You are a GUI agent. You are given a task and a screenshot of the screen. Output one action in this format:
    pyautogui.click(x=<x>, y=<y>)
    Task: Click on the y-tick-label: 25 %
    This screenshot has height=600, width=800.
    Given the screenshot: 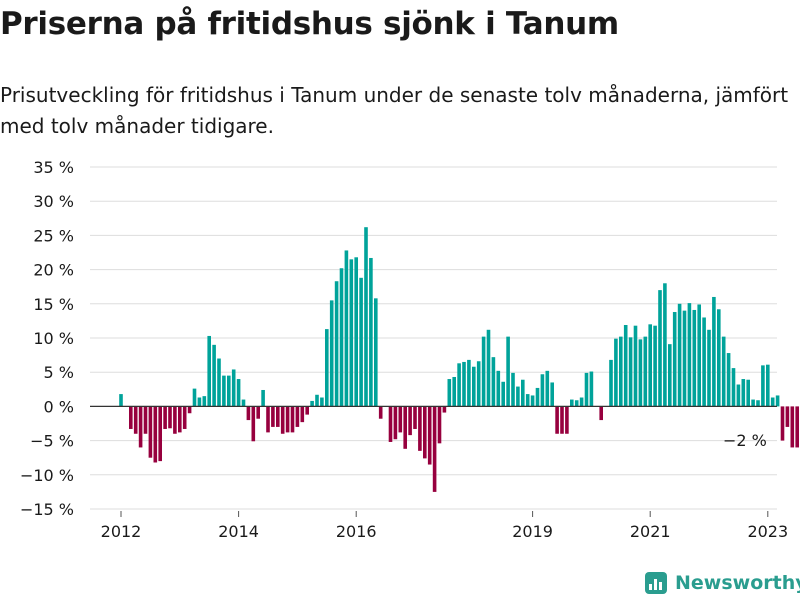 What is the action you would take?
    pyautogui.click(x=53, y=235)
    